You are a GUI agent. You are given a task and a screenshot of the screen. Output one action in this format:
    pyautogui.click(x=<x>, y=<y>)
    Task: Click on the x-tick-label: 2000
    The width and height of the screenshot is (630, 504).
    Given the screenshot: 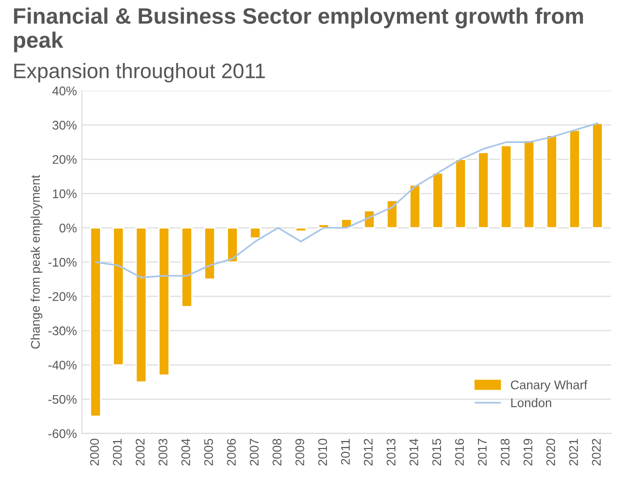 What is the action you would take?
    pyautogui.click(x=94, y=452)
    